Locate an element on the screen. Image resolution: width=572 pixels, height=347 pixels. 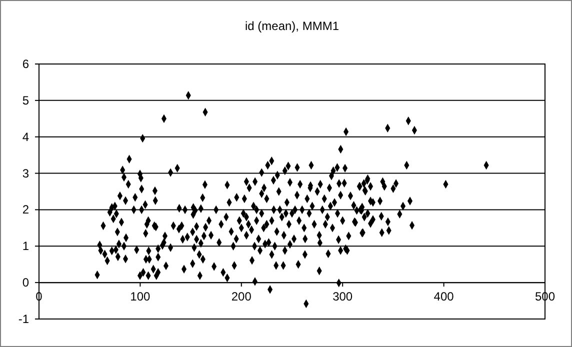
chart-title: id (mean), MMM1 is located at coordinates (292, 26).